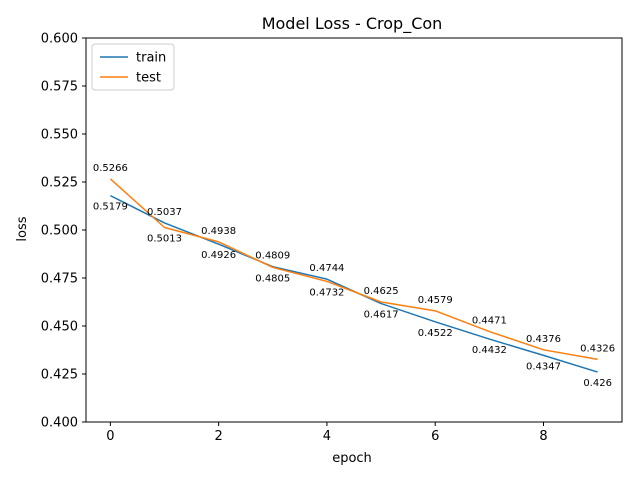 The height and width of the screenshot is (480, 640). What do you see at coordinates (435, 436) in the screenshot?
I see `x-tick-label: 6` at bounding box center [435, 436].